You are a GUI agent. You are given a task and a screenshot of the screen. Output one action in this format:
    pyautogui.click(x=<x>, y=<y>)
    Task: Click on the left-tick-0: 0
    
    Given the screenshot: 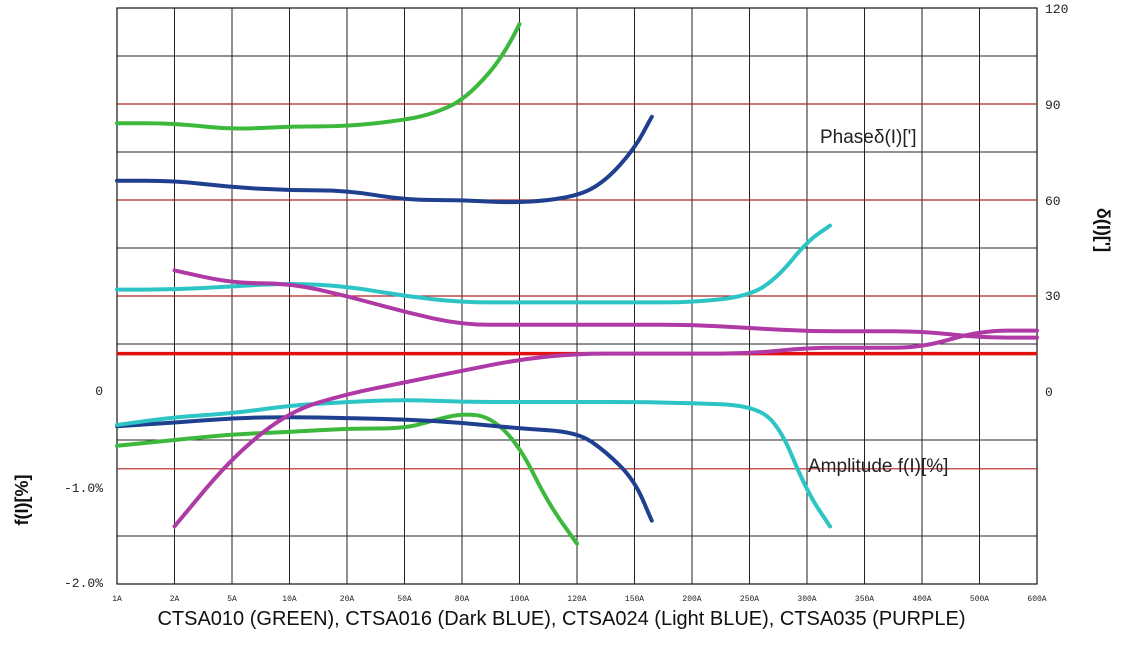 What is the action you would take?
    pyautogui.click(x=99, y=391)
    